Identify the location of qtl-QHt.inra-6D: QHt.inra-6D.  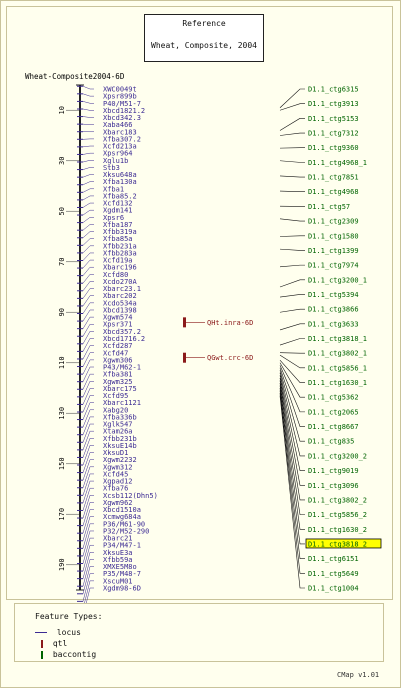
(218, 322).